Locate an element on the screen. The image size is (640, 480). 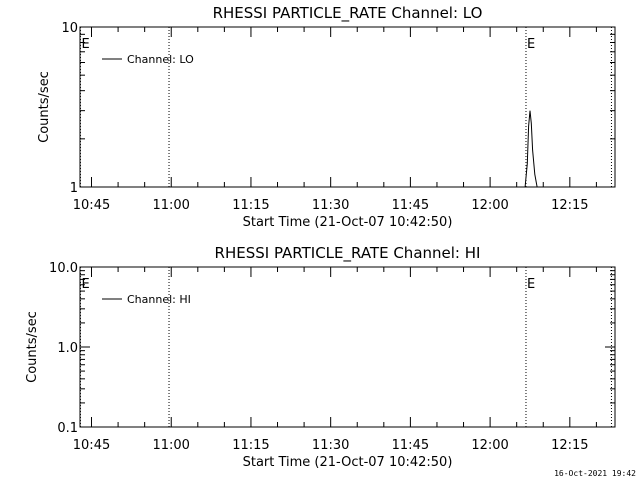
legend-label: Channel: LO is located at coordinates (160, 59).